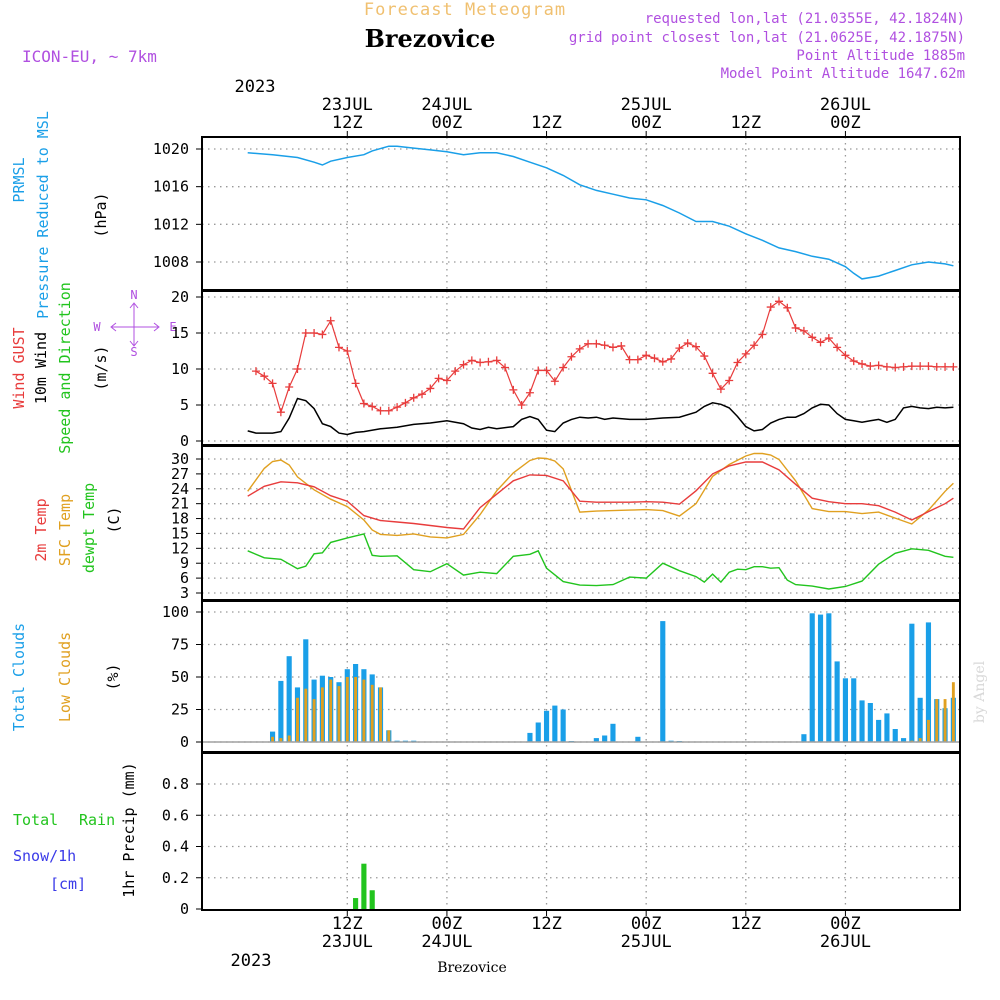 Image resolution: width=1000 pixels, height=1000 pixels. I want to click on y-tick-label: 1016, so click(171, 187).